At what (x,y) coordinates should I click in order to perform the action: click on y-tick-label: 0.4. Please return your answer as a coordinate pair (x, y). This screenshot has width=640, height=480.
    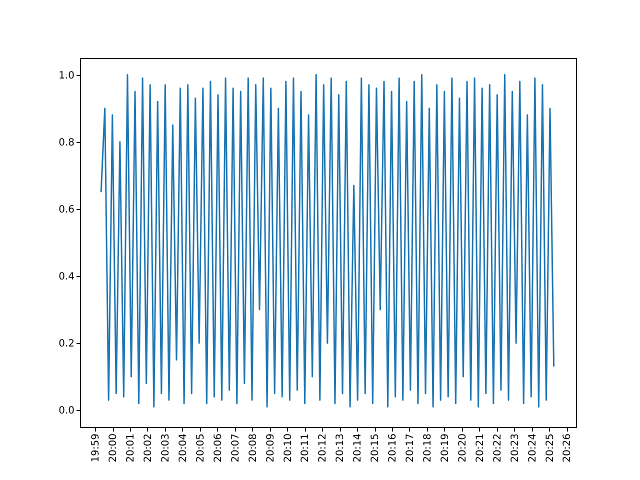
    Looking at the image, I should click on (66, 277).